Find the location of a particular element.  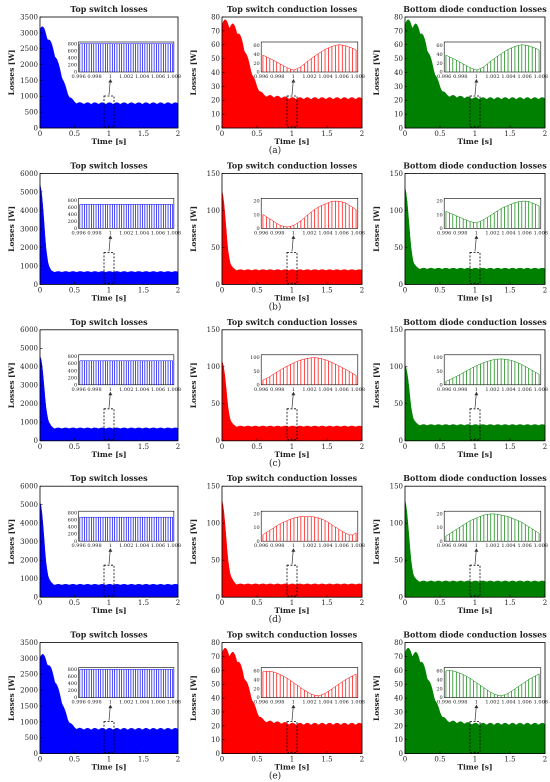

y-tick-label: 150 is located at coordinates (213, 330).